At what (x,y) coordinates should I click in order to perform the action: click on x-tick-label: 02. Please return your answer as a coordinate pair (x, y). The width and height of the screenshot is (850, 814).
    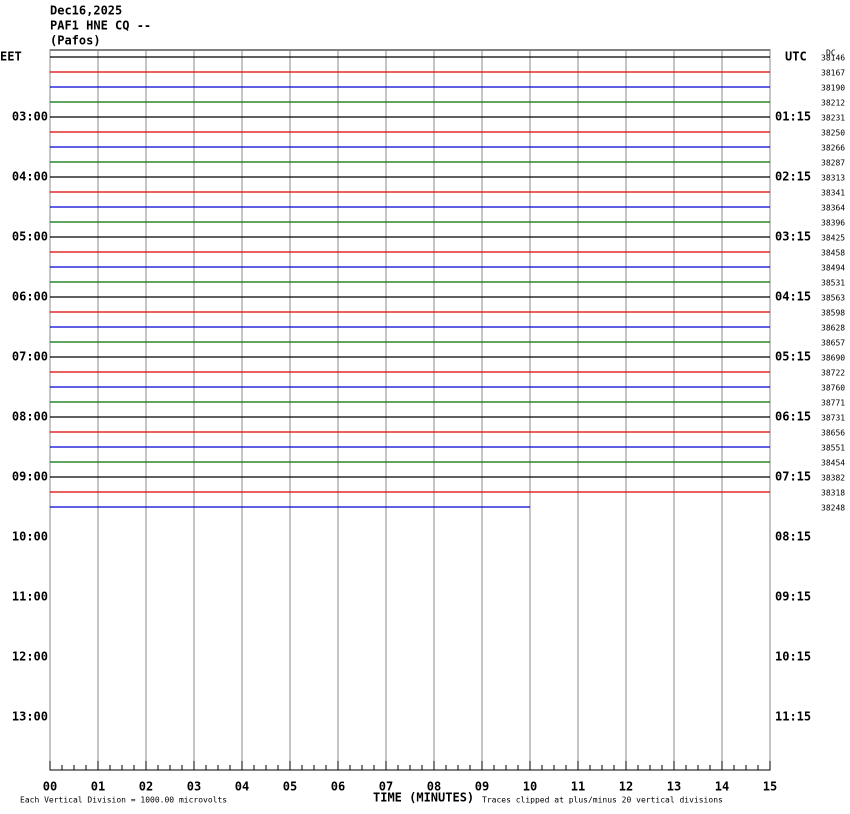
    Looking at the image, I should click on (146, 787).